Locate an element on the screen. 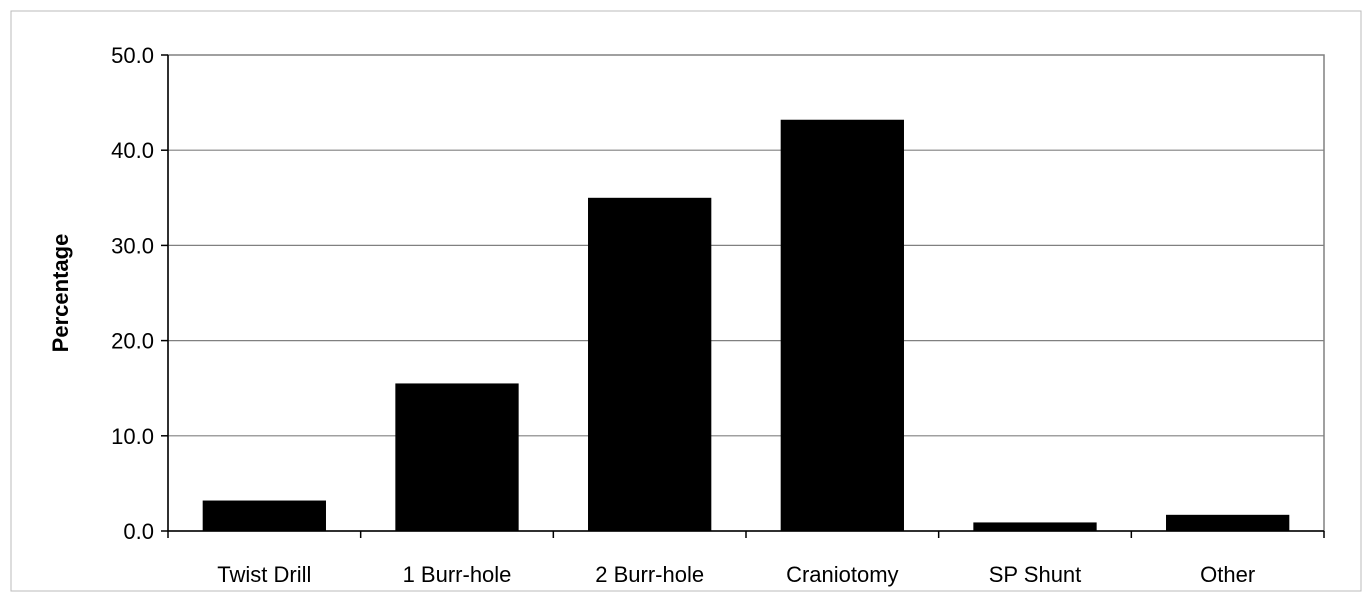 The width and height of the screenshot is (1372, 602). y-tick-labels: 0.0 10.0 20.0 30.0 40.0 50.0 is located at coordinates (132, 293).